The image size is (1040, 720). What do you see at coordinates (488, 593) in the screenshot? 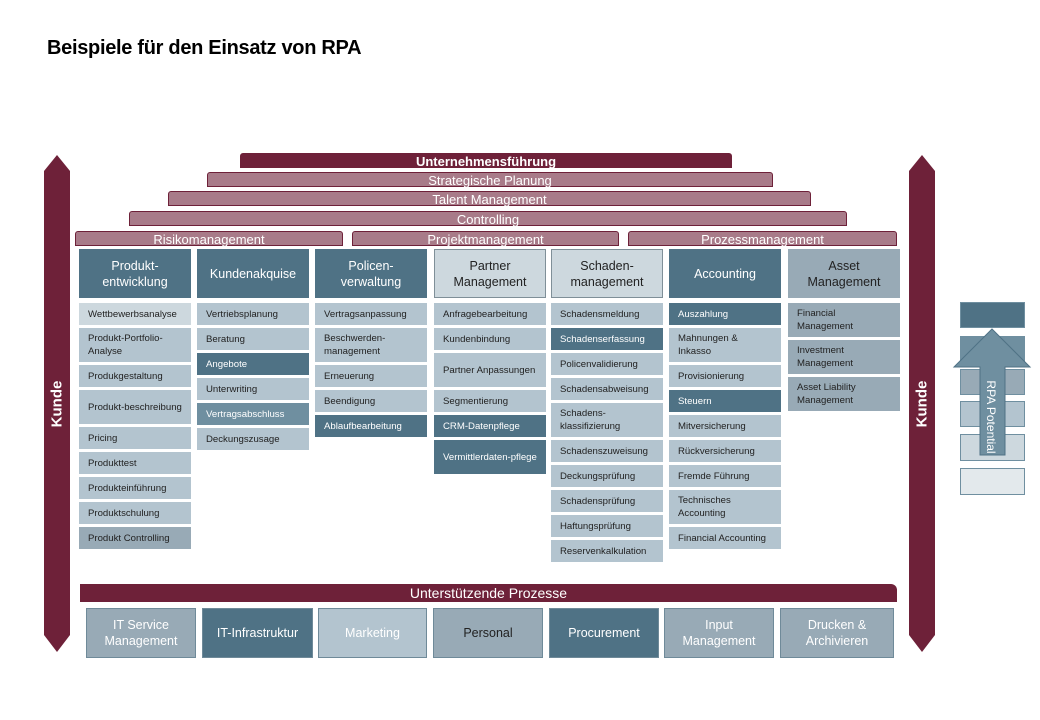
I see `support-band: Unterstützende Prozesse` at bounding box center [488, 593].